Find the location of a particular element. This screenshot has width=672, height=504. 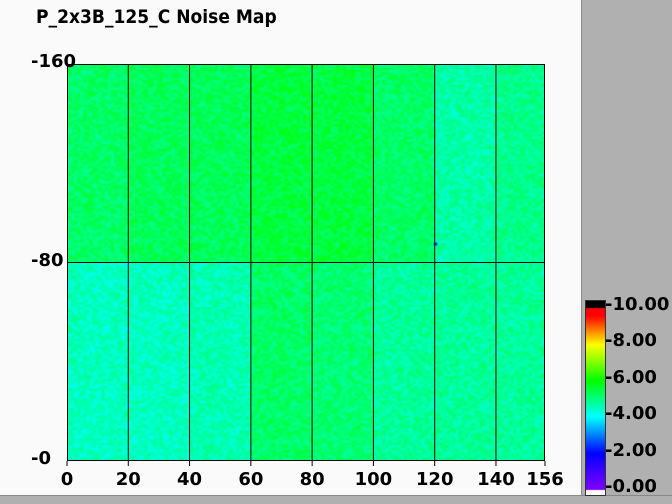

colorbar-tick-label: -0.00 is located at coordinates (631, 486).